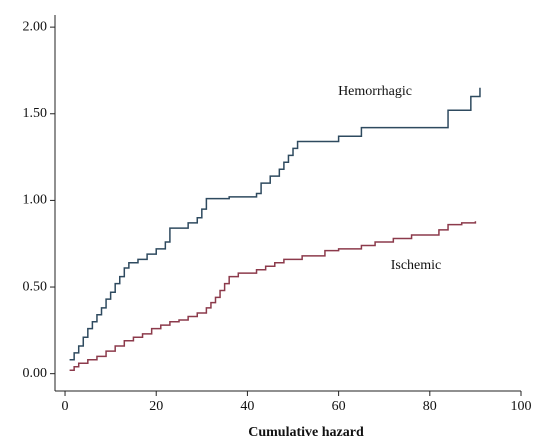  Describe the element at coordinates (416, 265) in the screenshot. I see `series-label: Ischemic` at that location.